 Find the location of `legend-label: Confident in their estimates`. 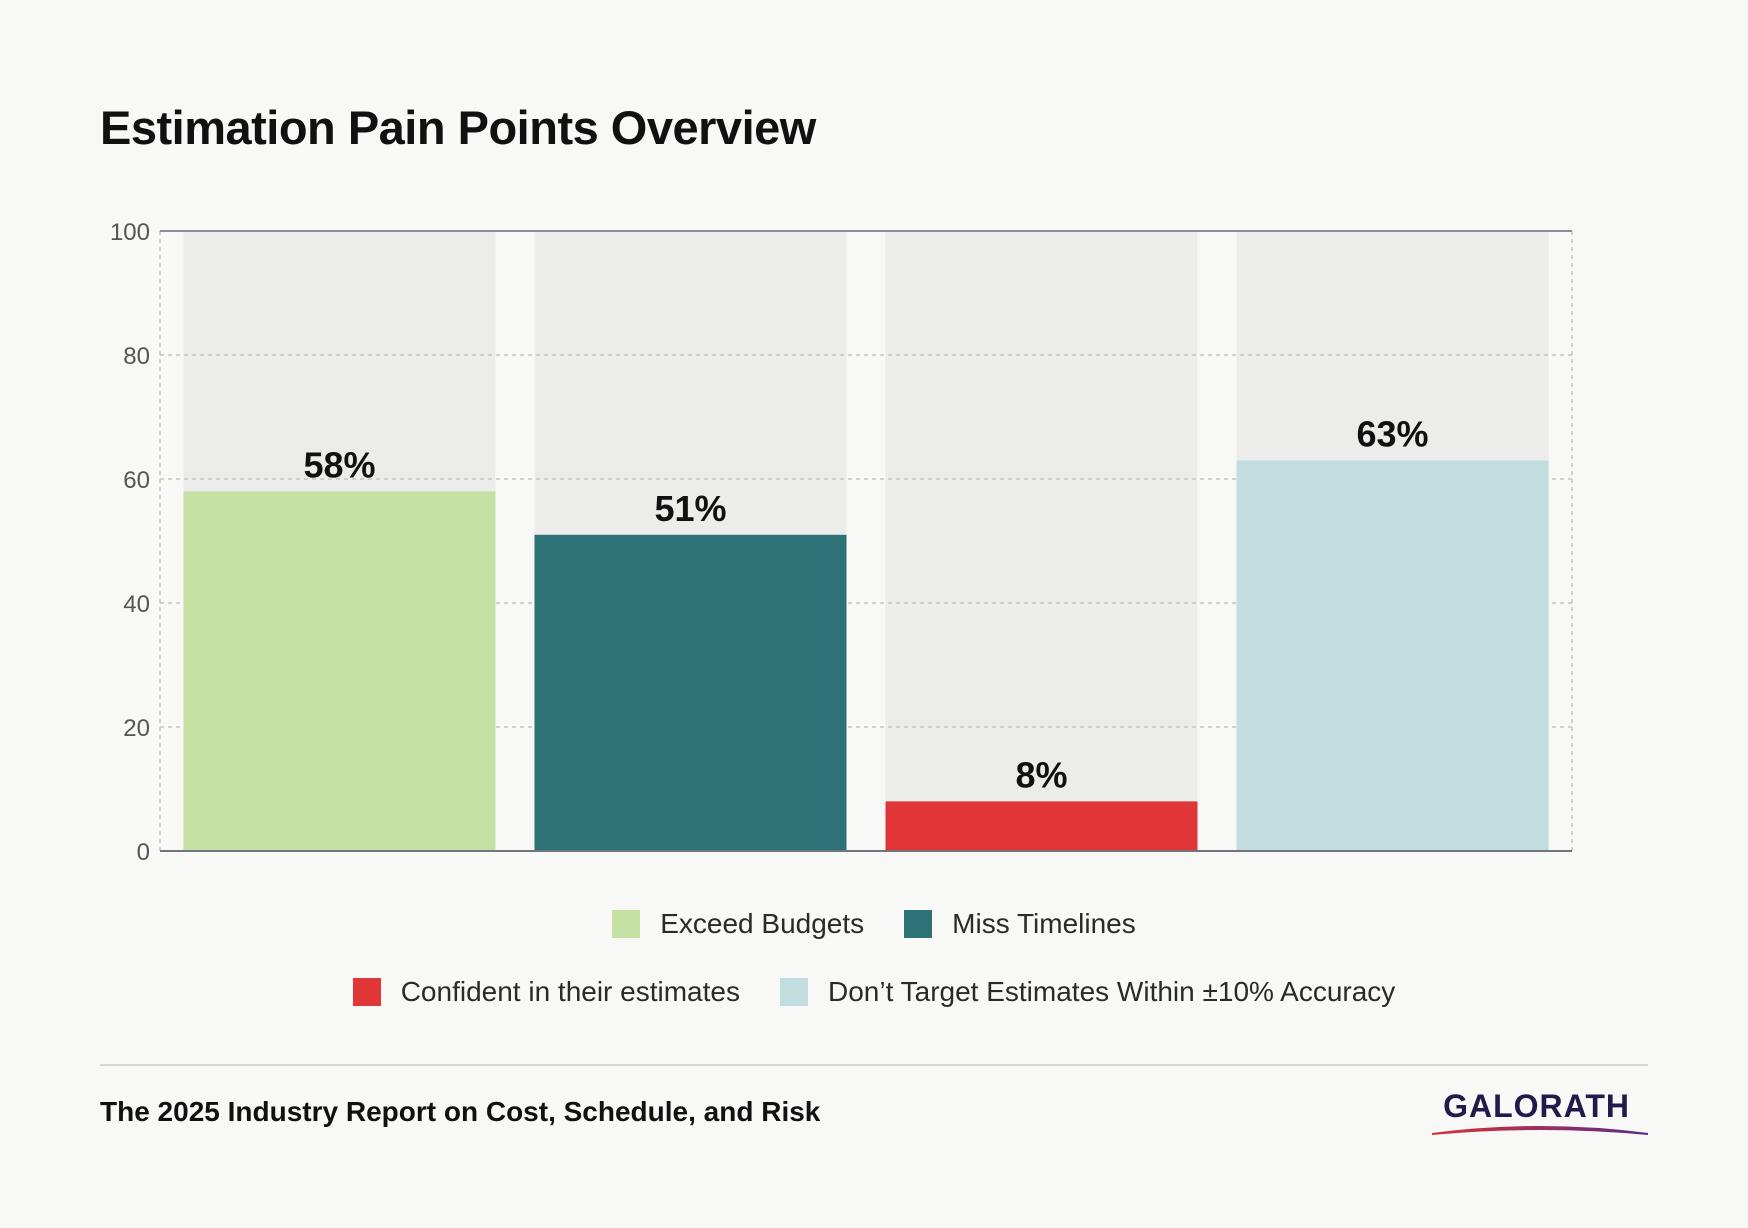

legend-label: Confident in their estimates is located at coordinates (570, 991).